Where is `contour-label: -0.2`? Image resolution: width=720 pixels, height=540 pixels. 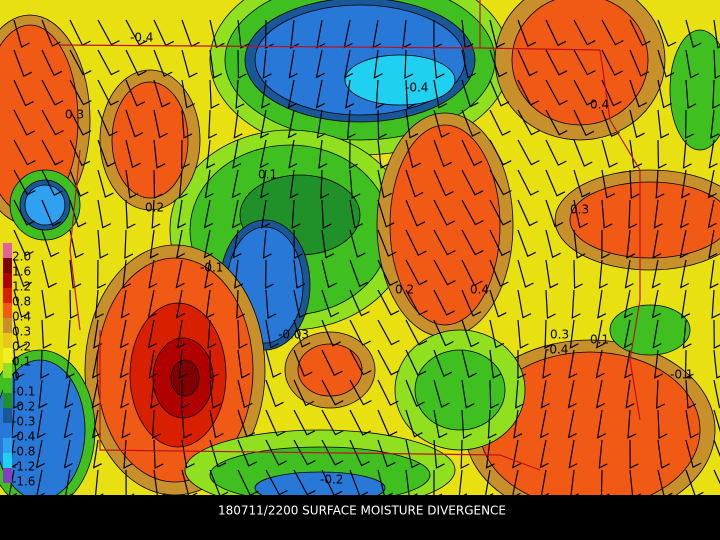 contour-label: -0.2 is located at coordinates (331, 480).